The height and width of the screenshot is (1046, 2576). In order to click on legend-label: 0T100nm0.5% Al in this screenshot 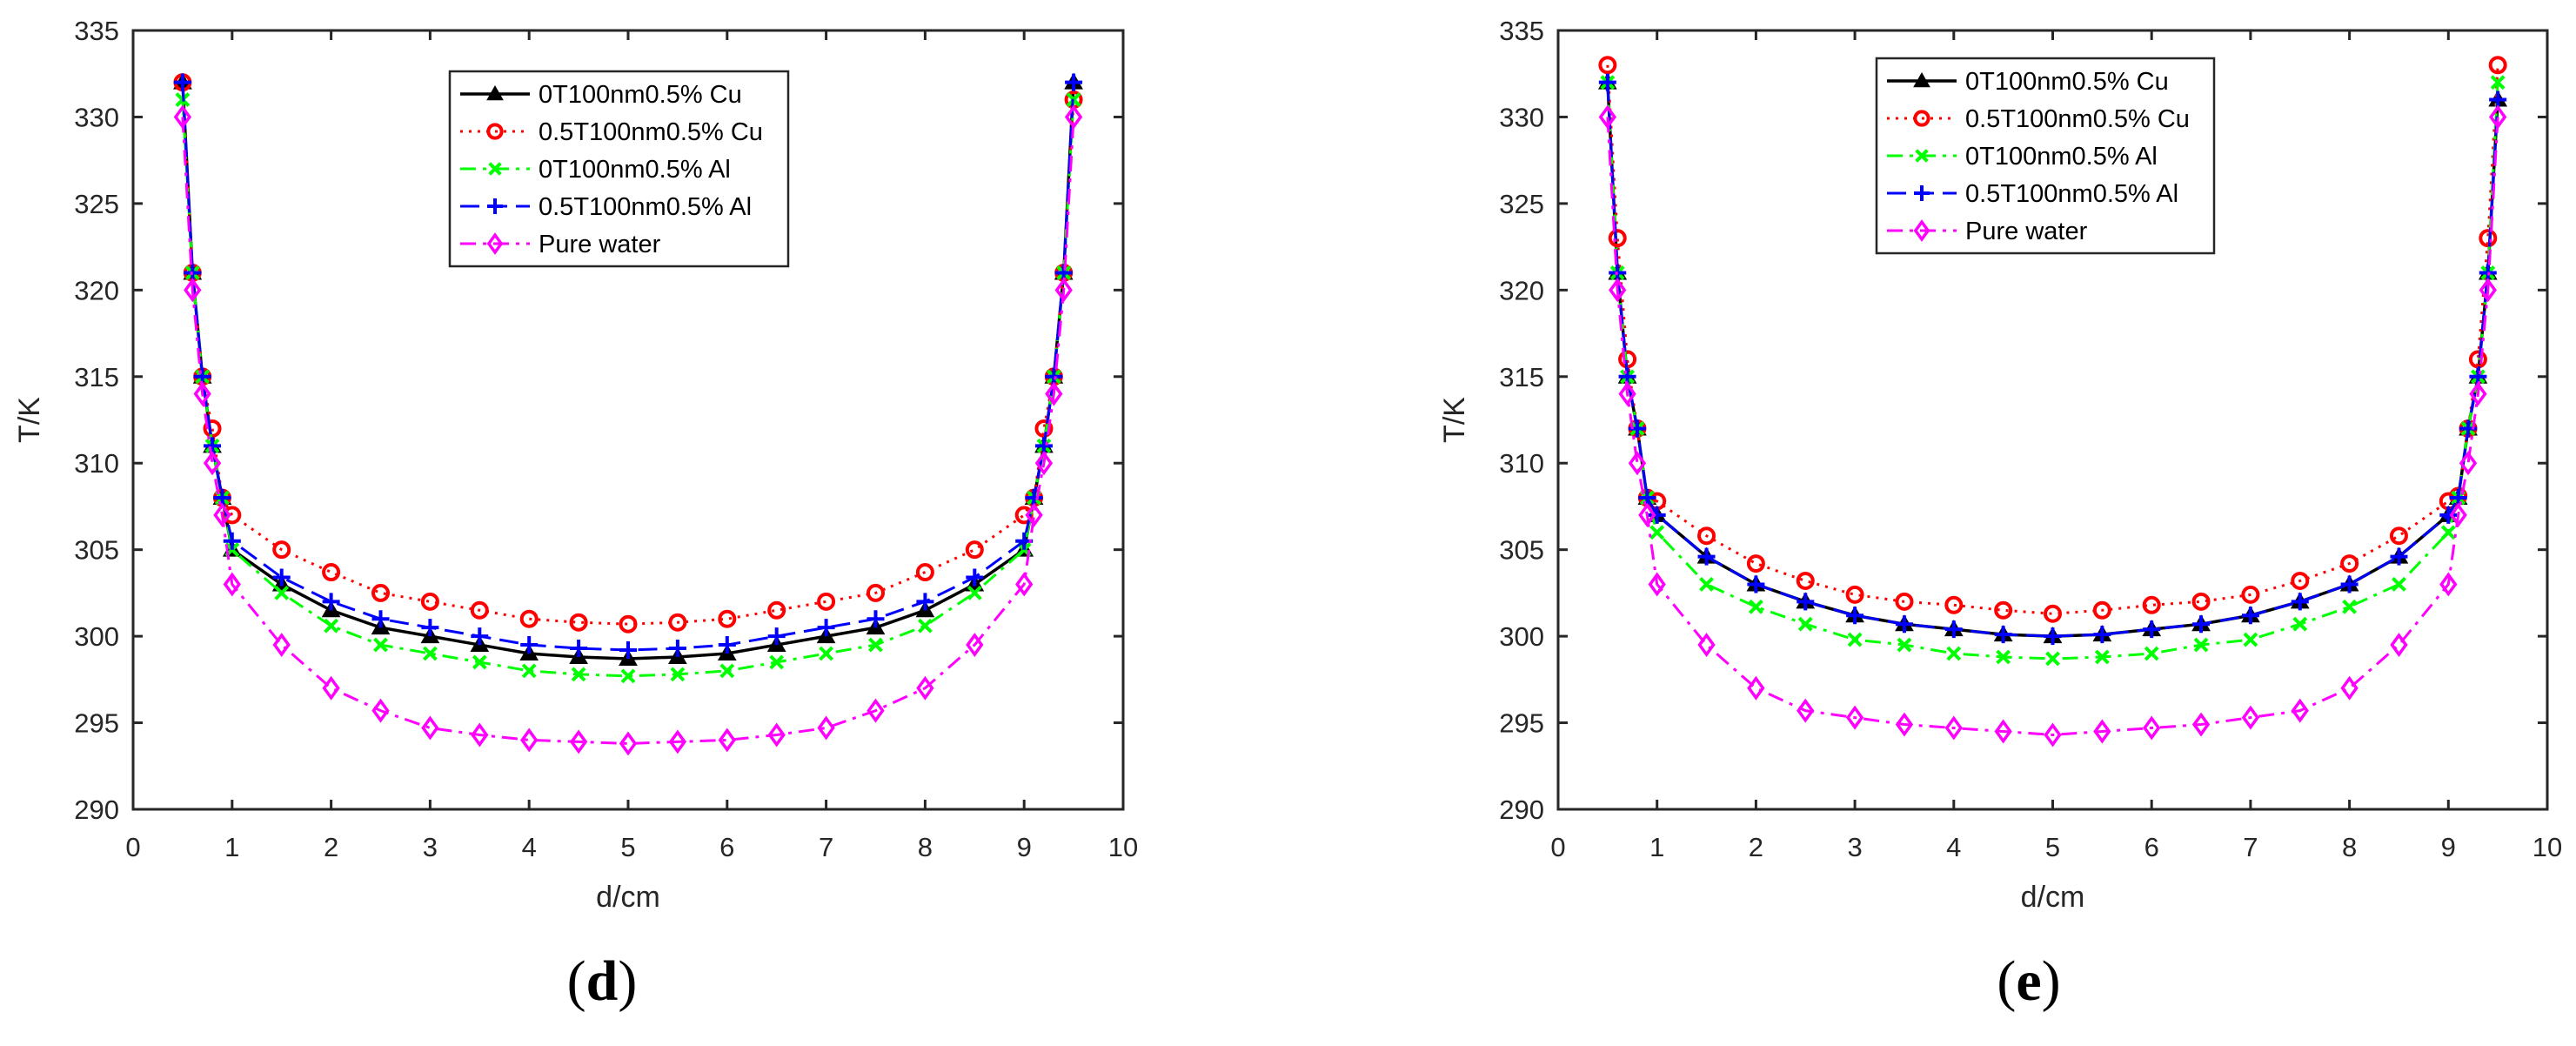, I will do `click(2061, 157)`.